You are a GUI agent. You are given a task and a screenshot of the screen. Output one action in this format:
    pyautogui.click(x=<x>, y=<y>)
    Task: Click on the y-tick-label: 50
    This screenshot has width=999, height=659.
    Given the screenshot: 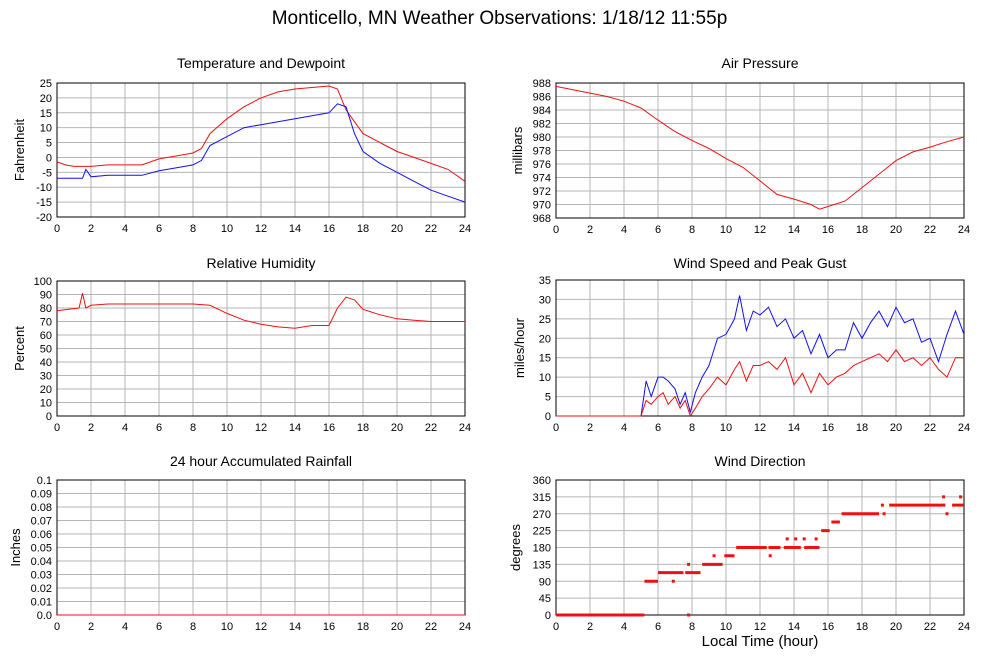 What is the action you would take?
    pyautogui.click(x=46, y=350)
    